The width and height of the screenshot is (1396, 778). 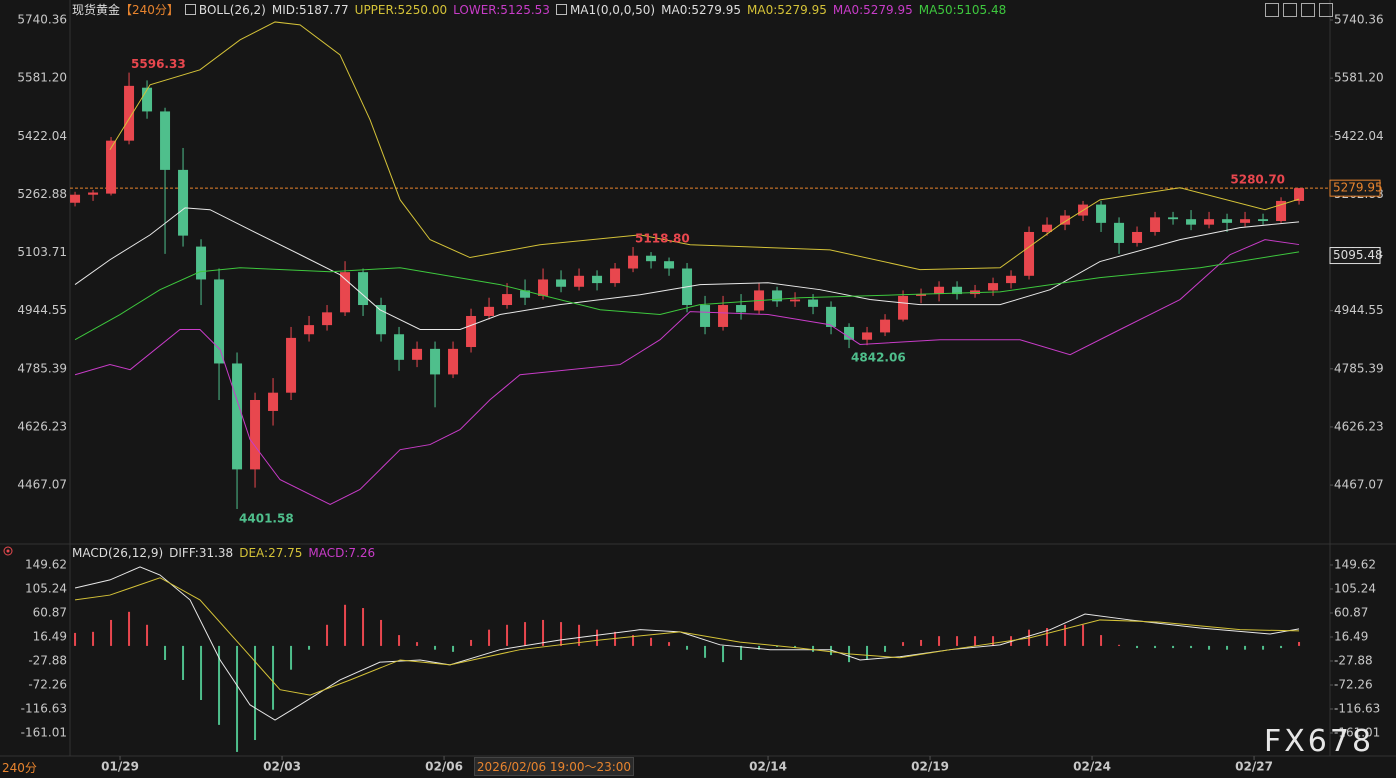 What do you see at coordinates (96, 10) in the screenshot?
I see `symbol-title: 现货黄金` at bounding box center [96, 10].